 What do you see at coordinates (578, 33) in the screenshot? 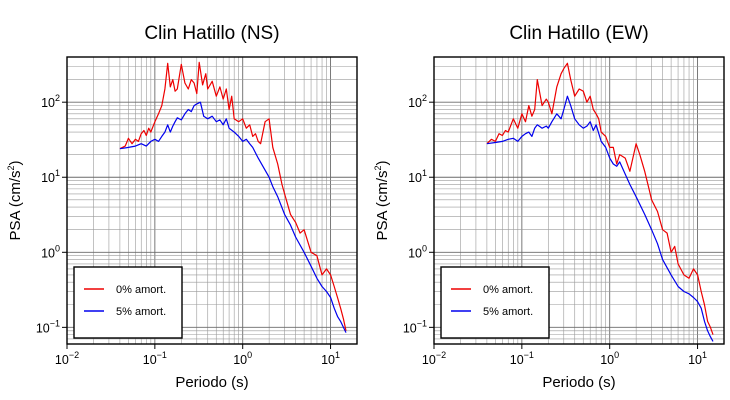
I see `chart-title: Clin Hatillo (EW)` at bounding box center [578, 33].